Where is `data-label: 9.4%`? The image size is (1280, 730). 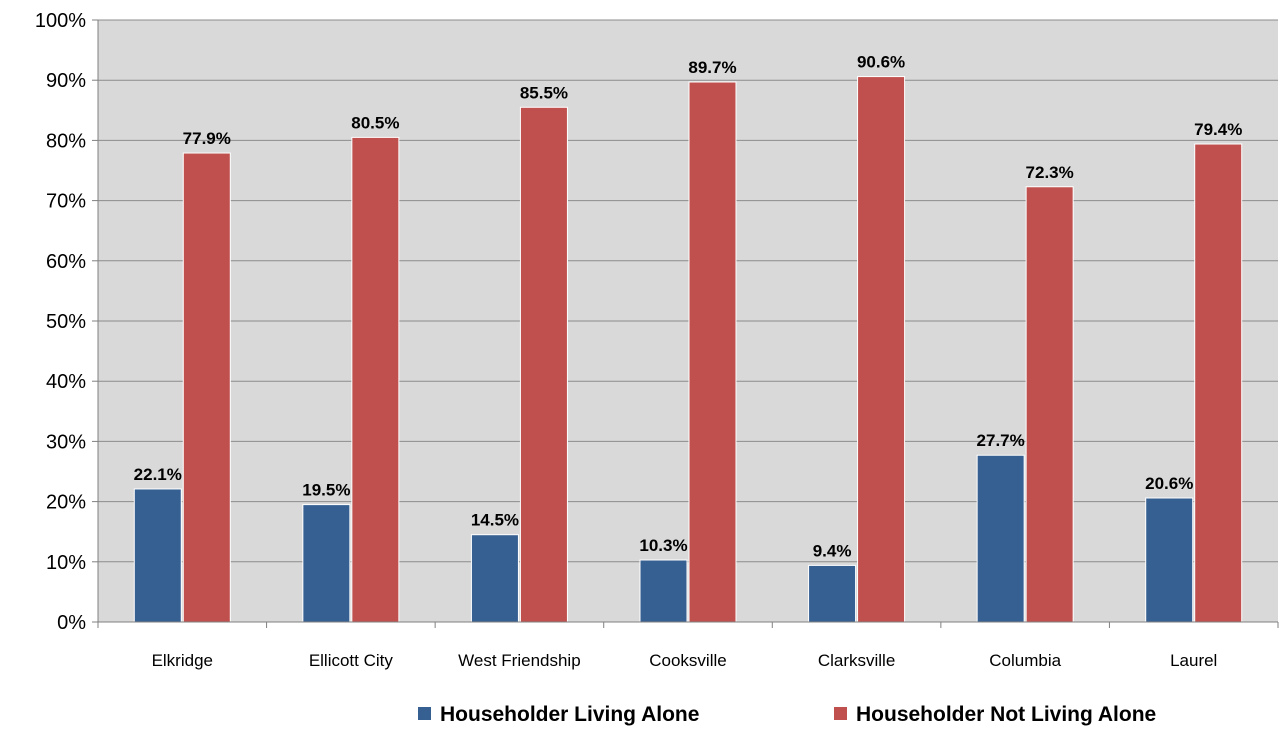 data-label: 9.4% is located at coordinates (832, 550).